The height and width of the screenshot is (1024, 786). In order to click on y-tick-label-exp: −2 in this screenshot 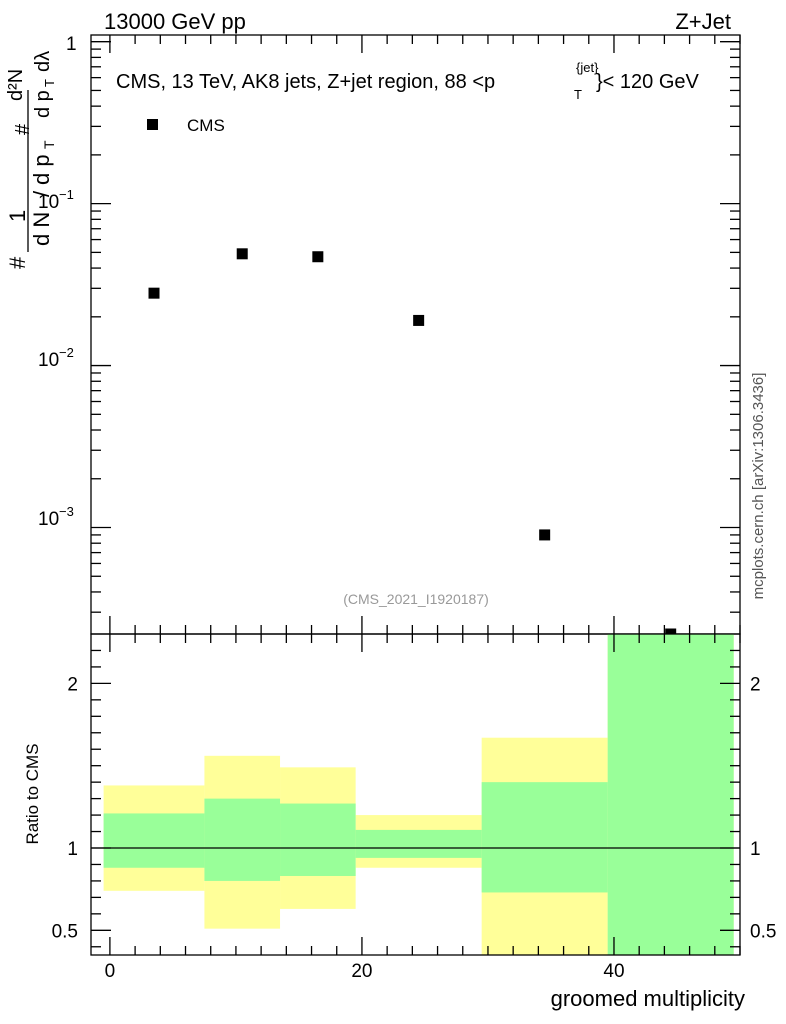, I will do `click(66, 352)`.